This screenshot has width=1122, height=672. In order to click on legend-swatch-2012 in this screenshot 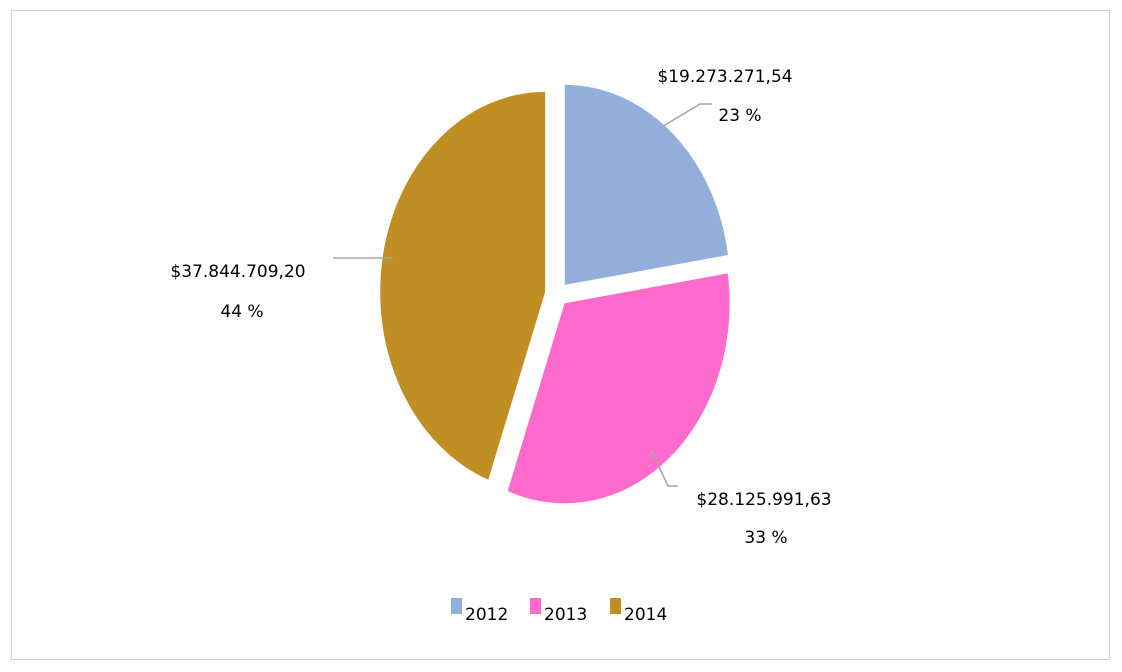, I will do `click(456, 606)`.